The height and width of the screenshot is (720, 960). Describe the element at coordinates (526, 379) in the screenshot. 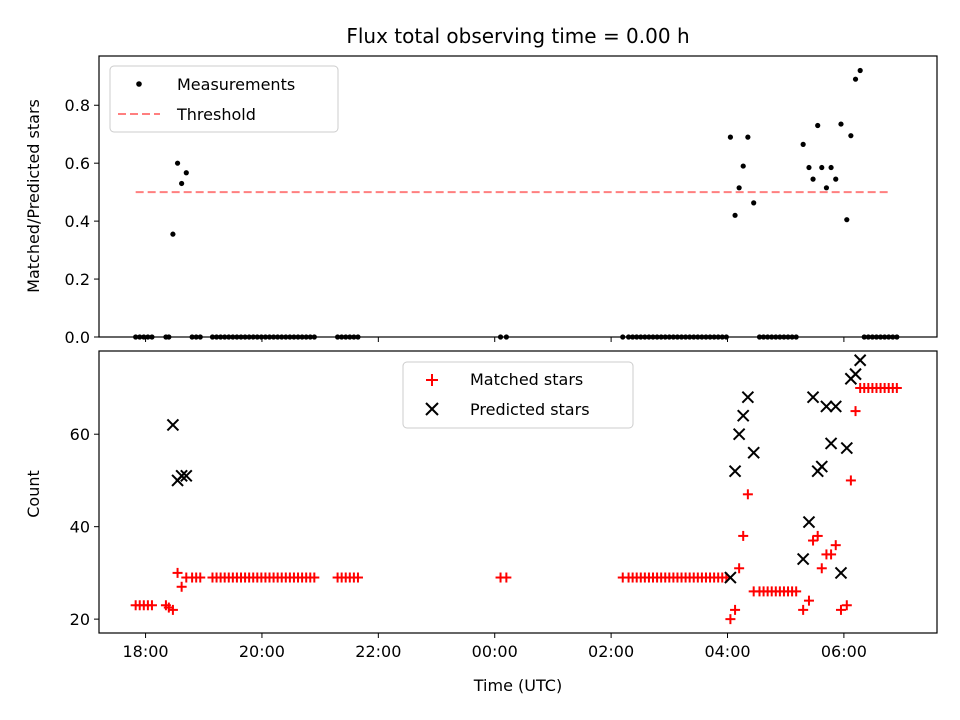

I see `legend-matched-stars: Matched stars` at that location.